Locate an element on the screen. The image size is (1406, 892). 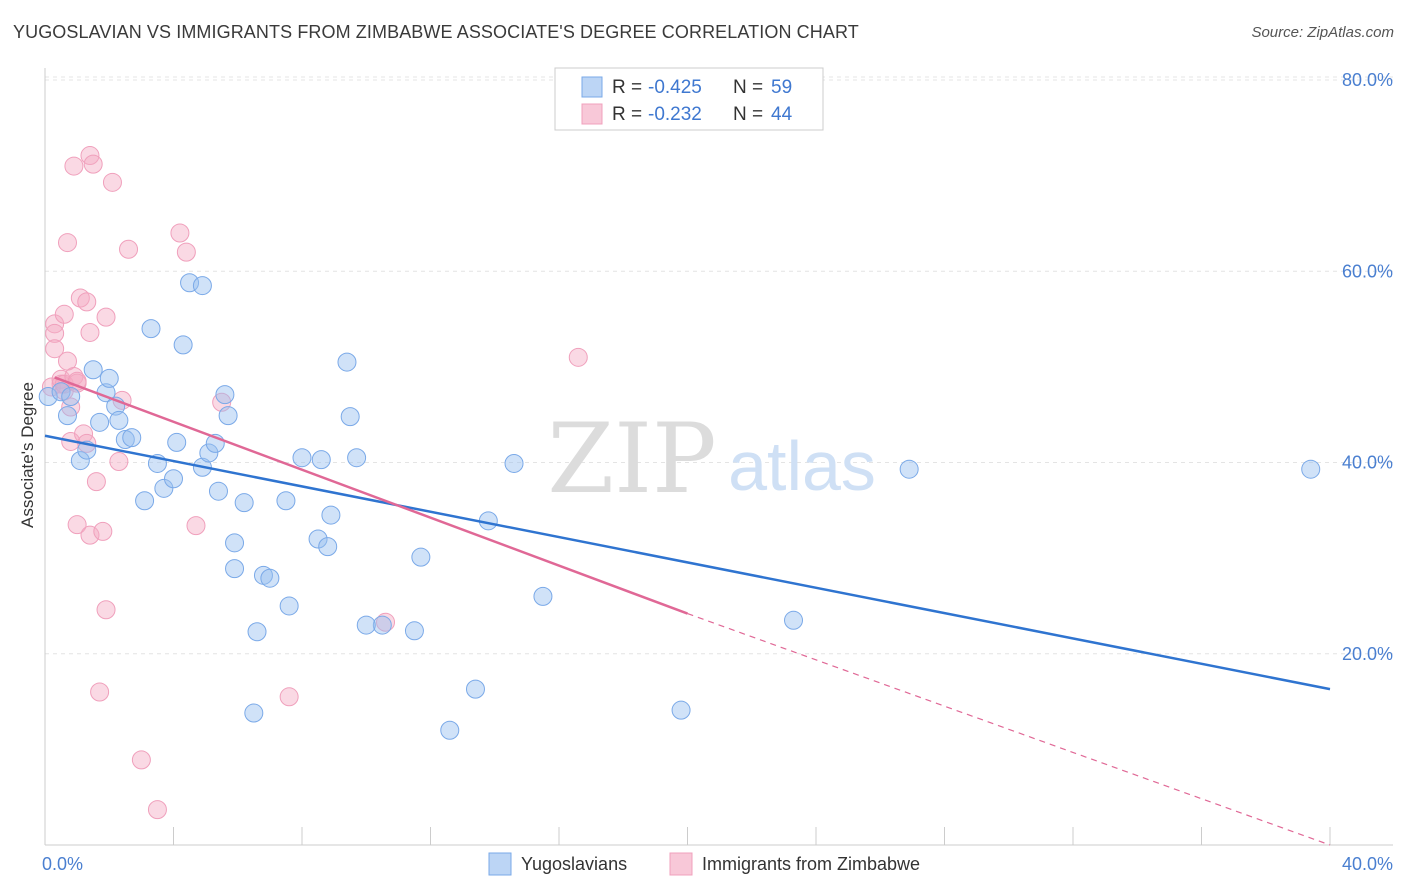
legend-n-label-2: N = is located at coordinates (748, 114).